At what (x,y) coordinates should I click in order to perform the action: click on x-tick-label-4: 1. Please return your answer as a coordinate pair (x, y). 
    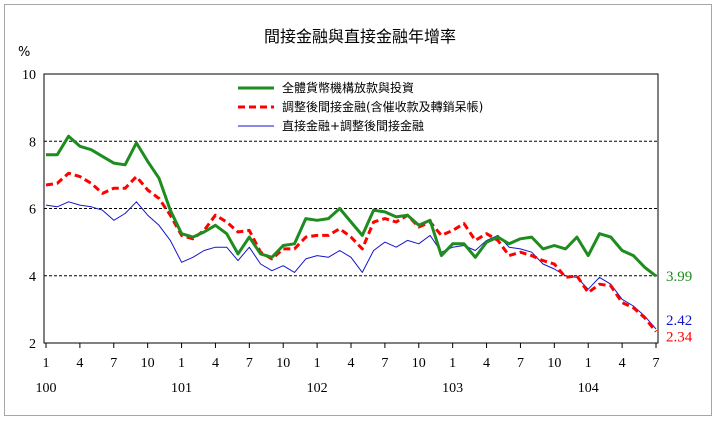
    Looking at the image, I should click on (181, 363).